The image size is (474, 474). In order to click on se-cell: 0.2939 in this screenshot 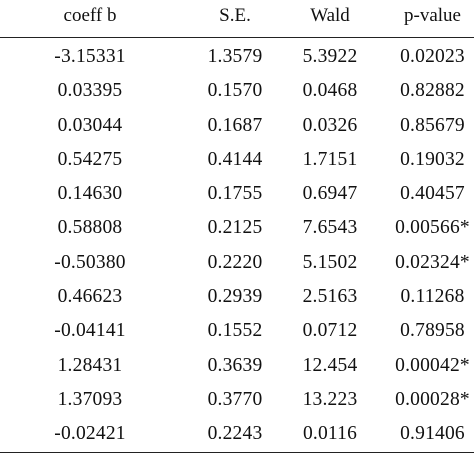, I will do `click(235, 297)`.